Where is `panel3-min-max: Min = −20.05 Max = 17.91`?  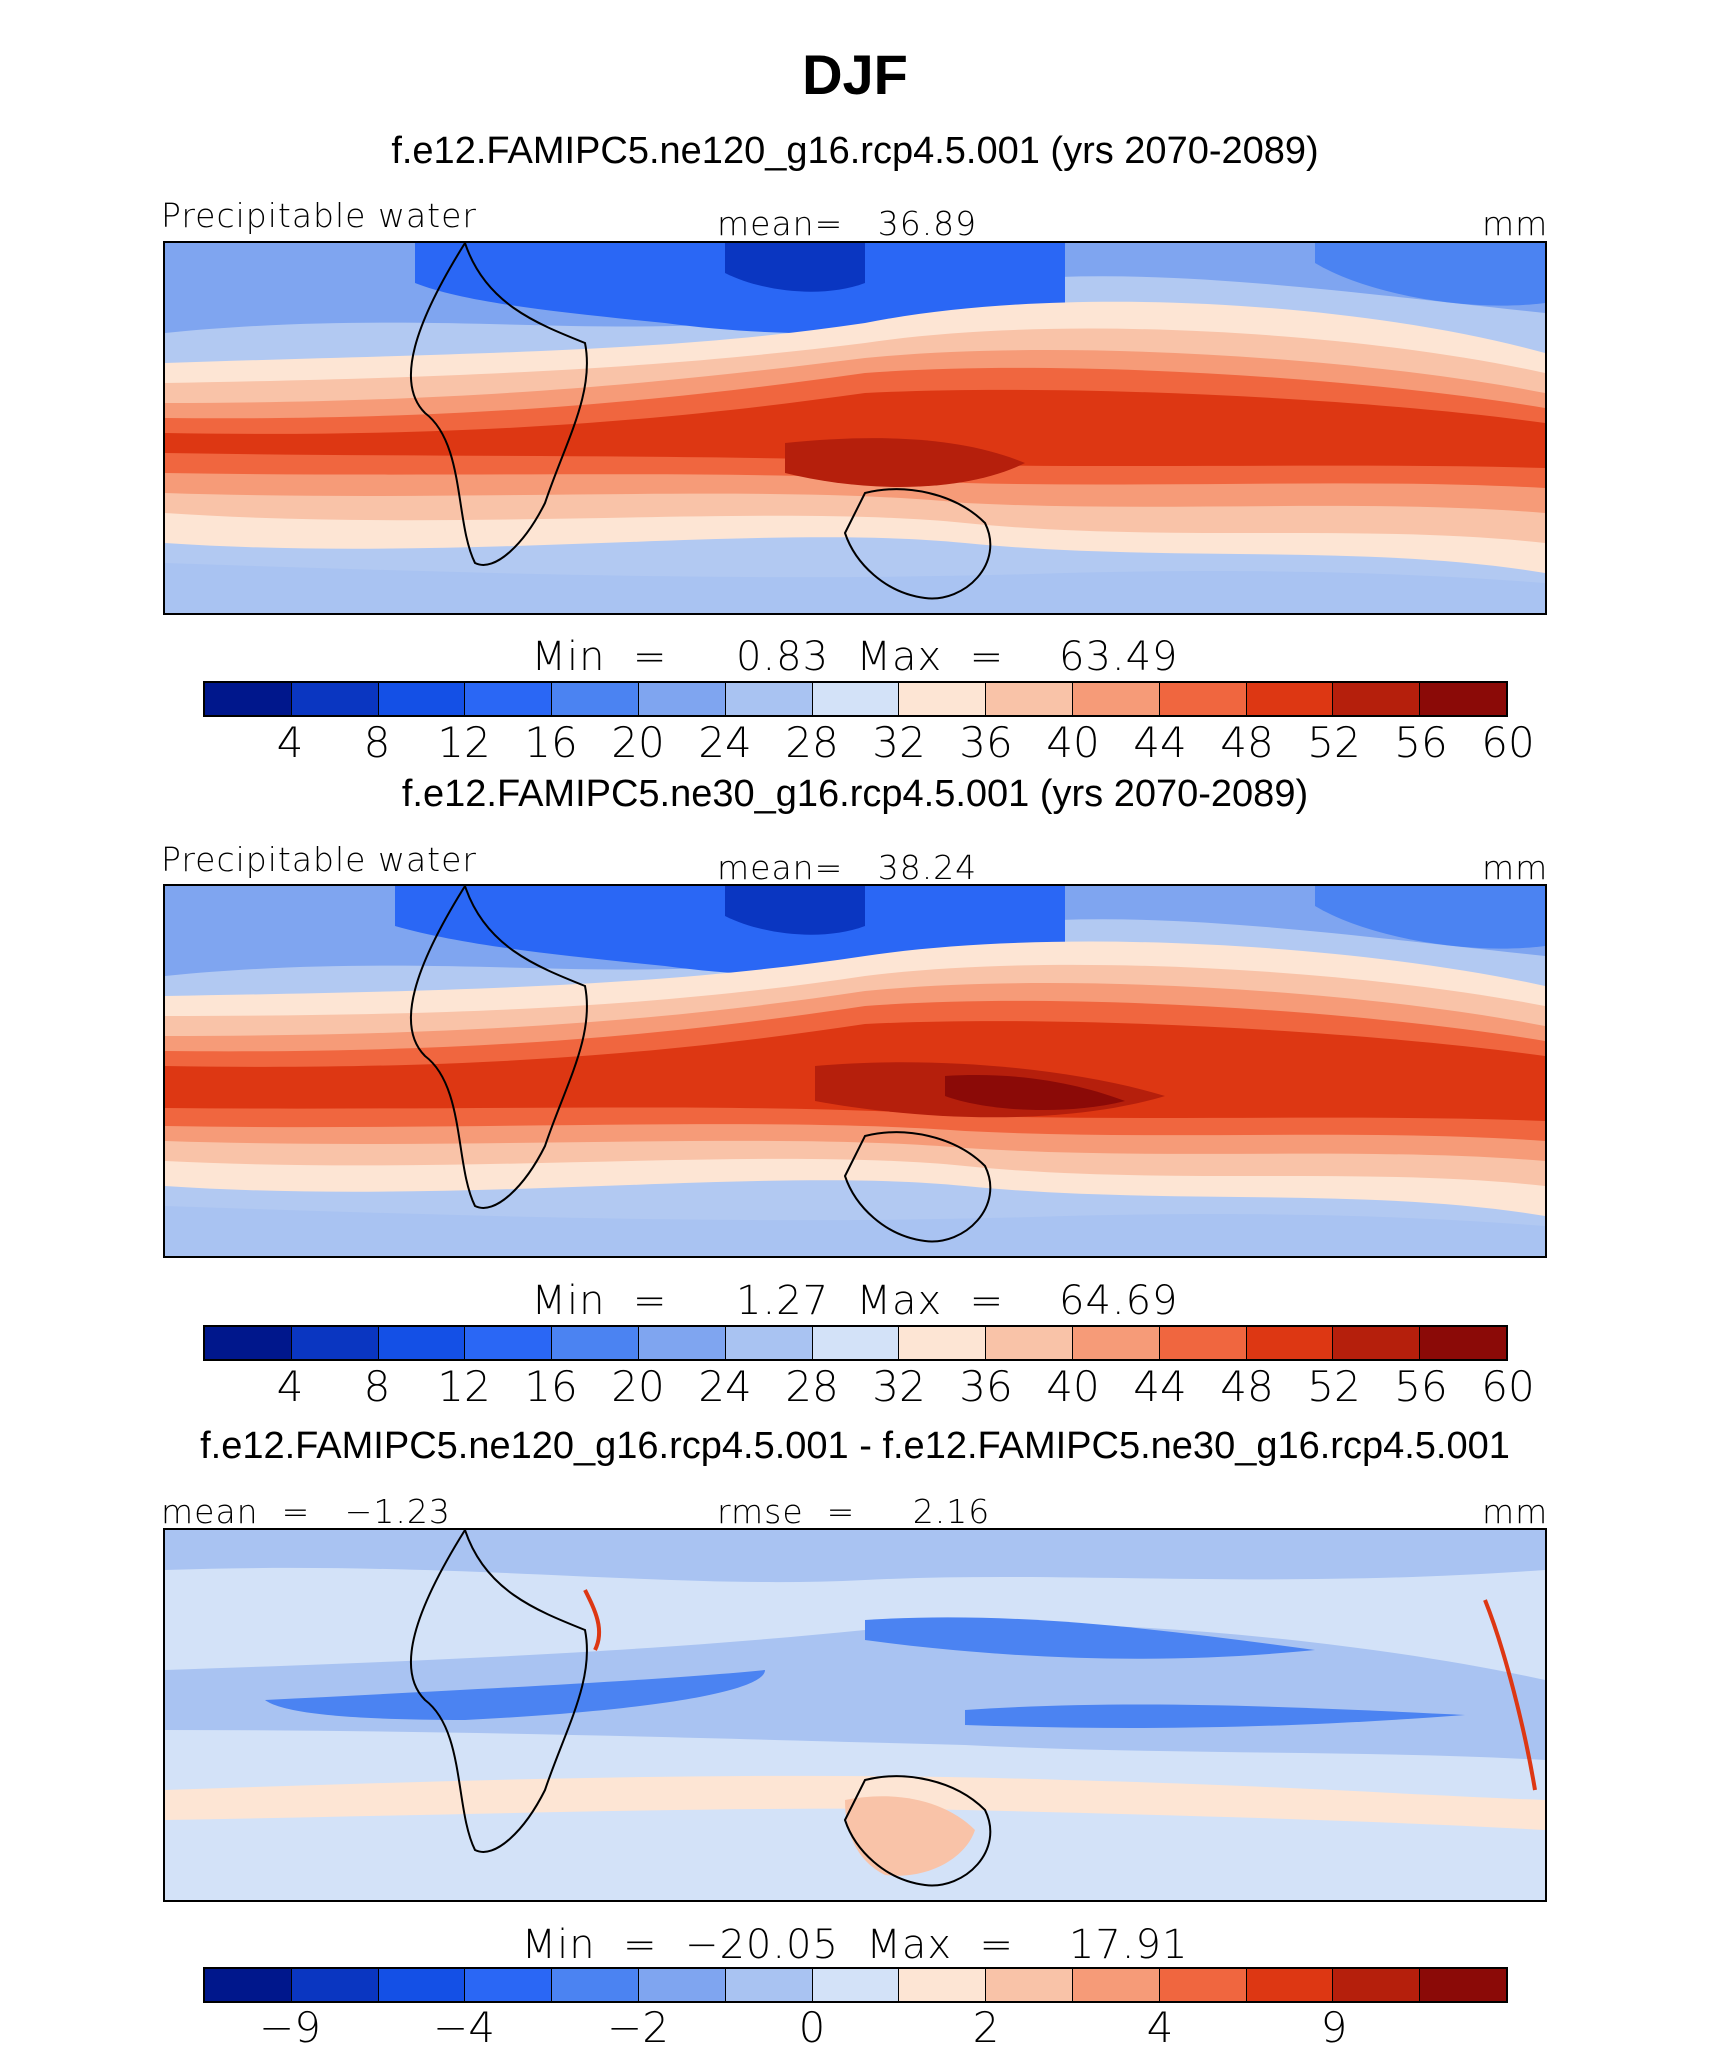 panel3-min-max: Min = −20.05 Max = 17.91 is located at coordinates (855, 1945).